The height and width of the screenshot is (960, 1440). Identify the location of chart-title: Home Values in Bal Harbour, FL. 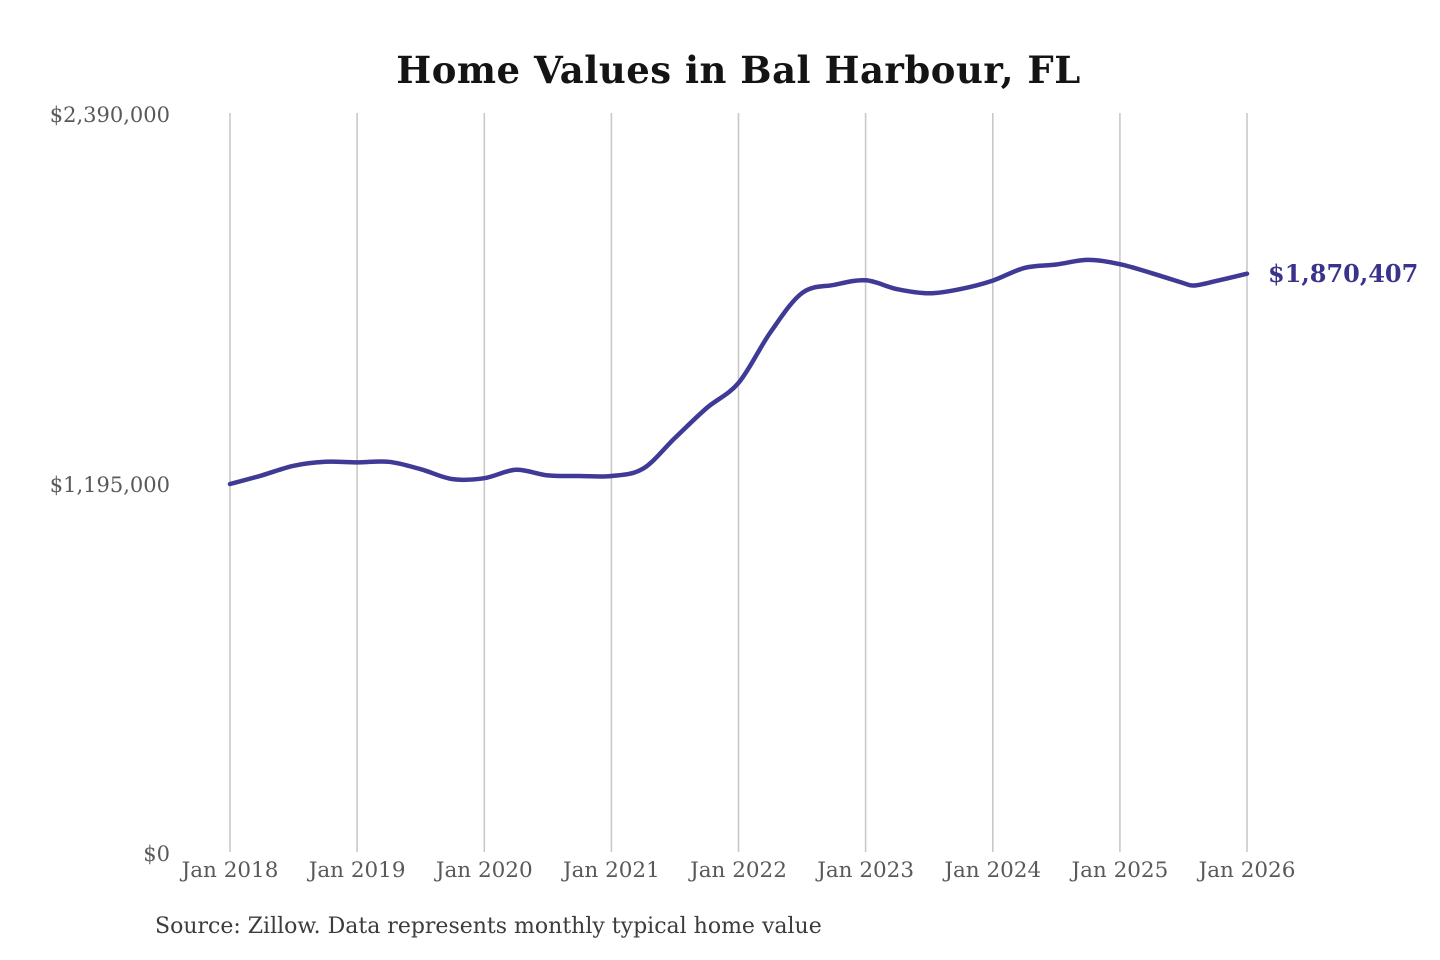
(738, 70).